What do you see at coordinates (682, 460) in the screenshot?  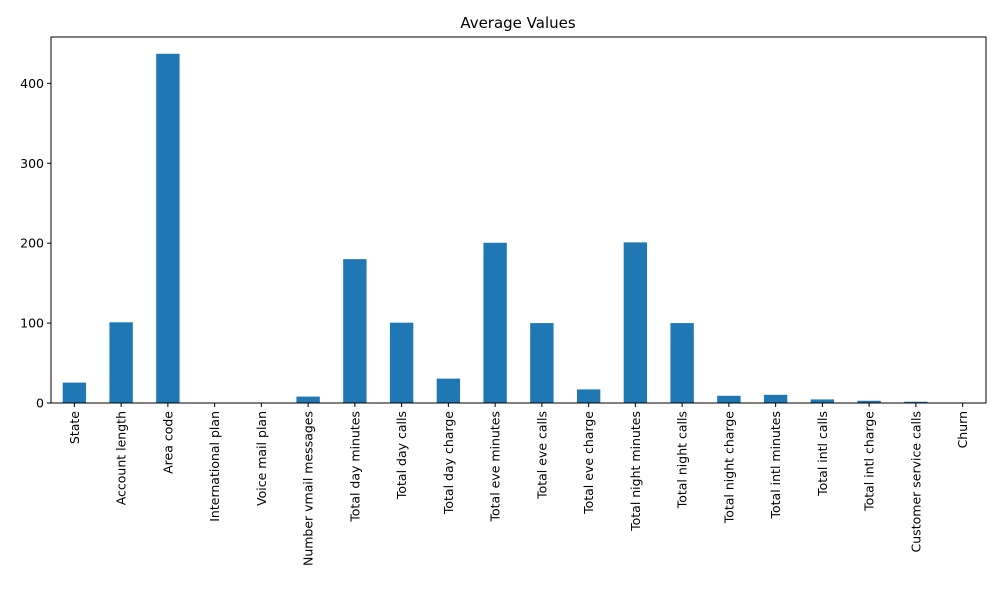 I see `x-tick-label: Total night calls` at bounding box center [682, 460].